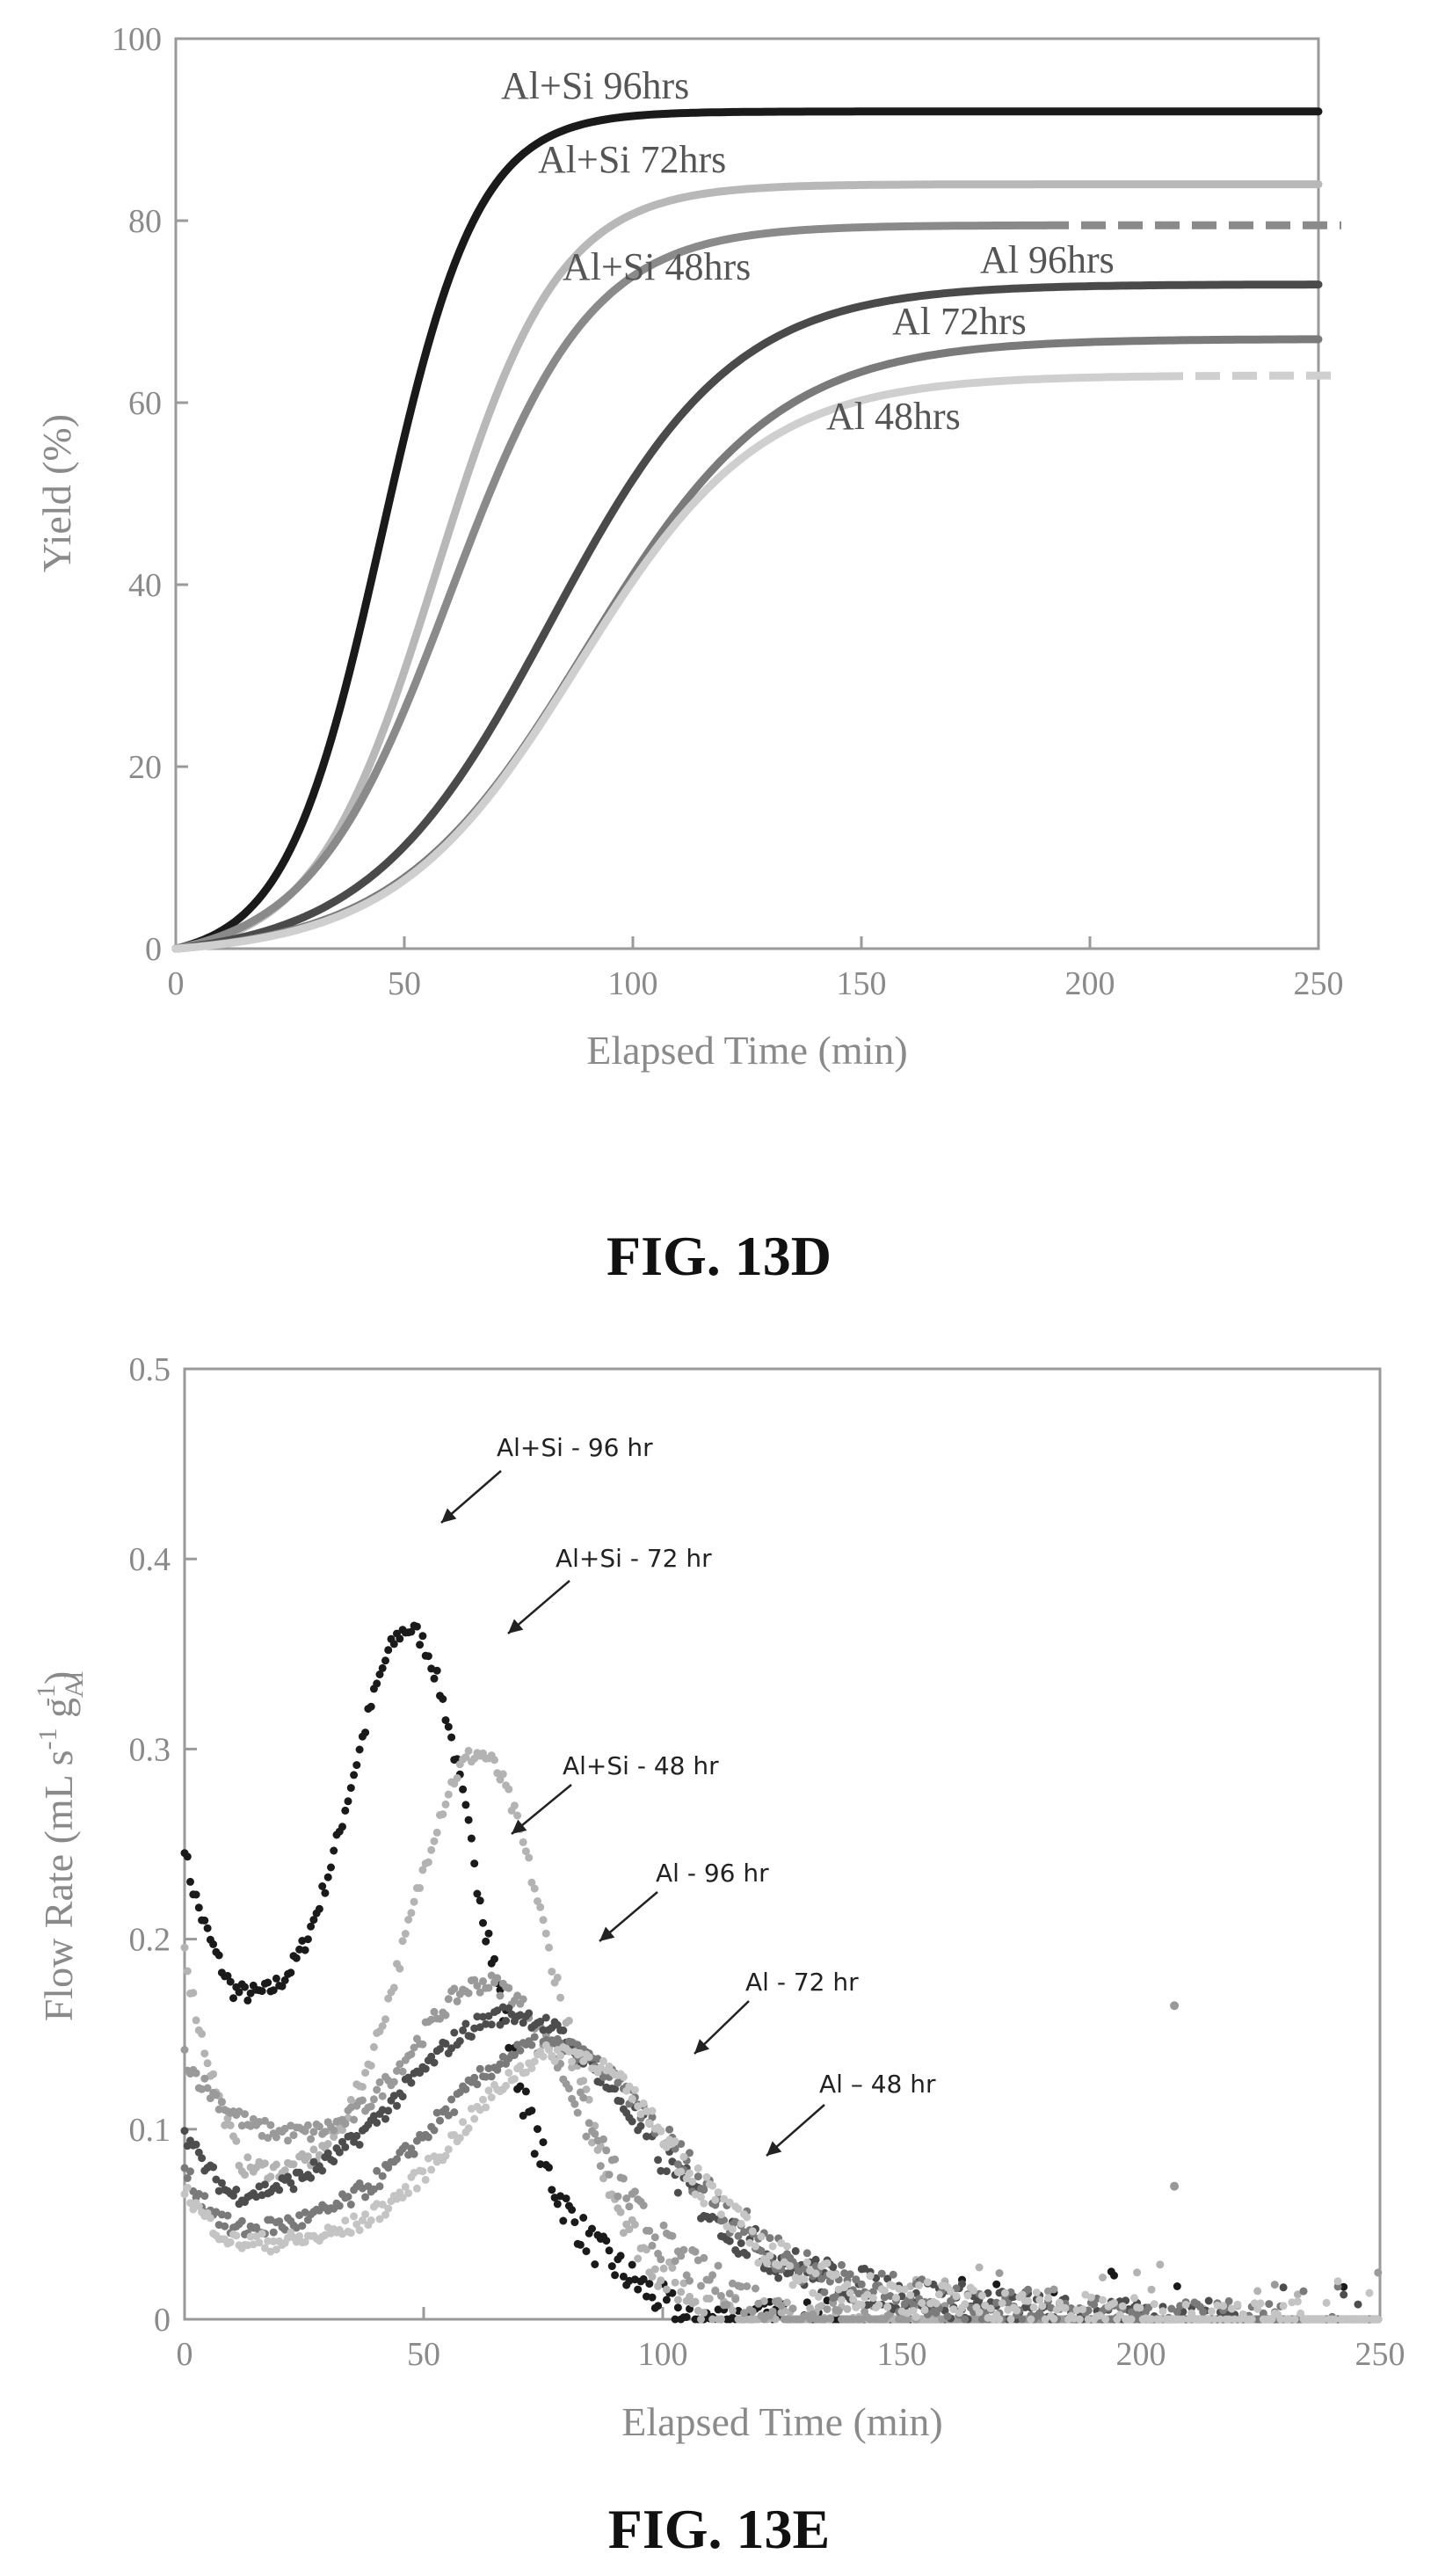 The width and height of the screenshot is (1438, 2576). What do you see at coordinates (641, 1765) in the screenshot?
I see `flow-label-al-si-48-hr: Al+Si - 48 hr` at bounding box center [641, 1765].